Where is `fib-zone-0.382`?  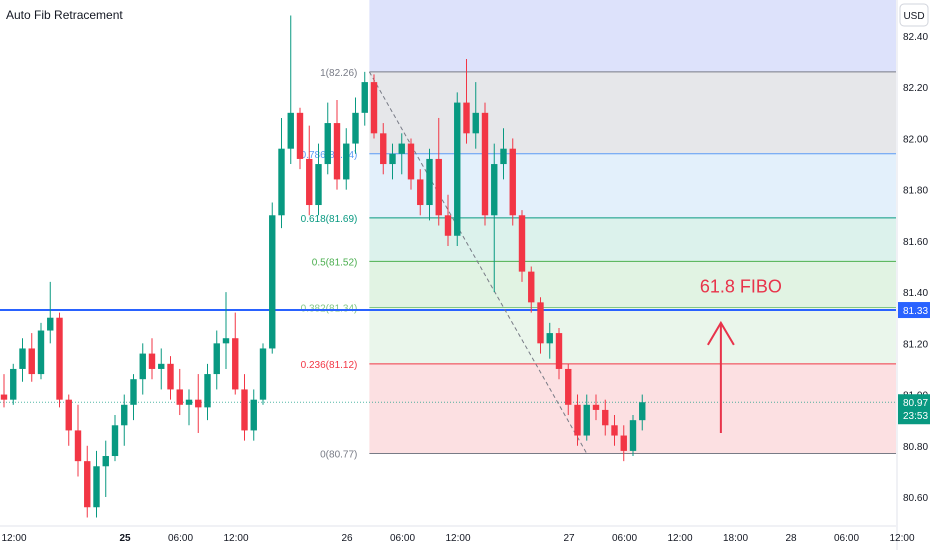
fib-zone-0.382 is located at coordinates (632, 335).